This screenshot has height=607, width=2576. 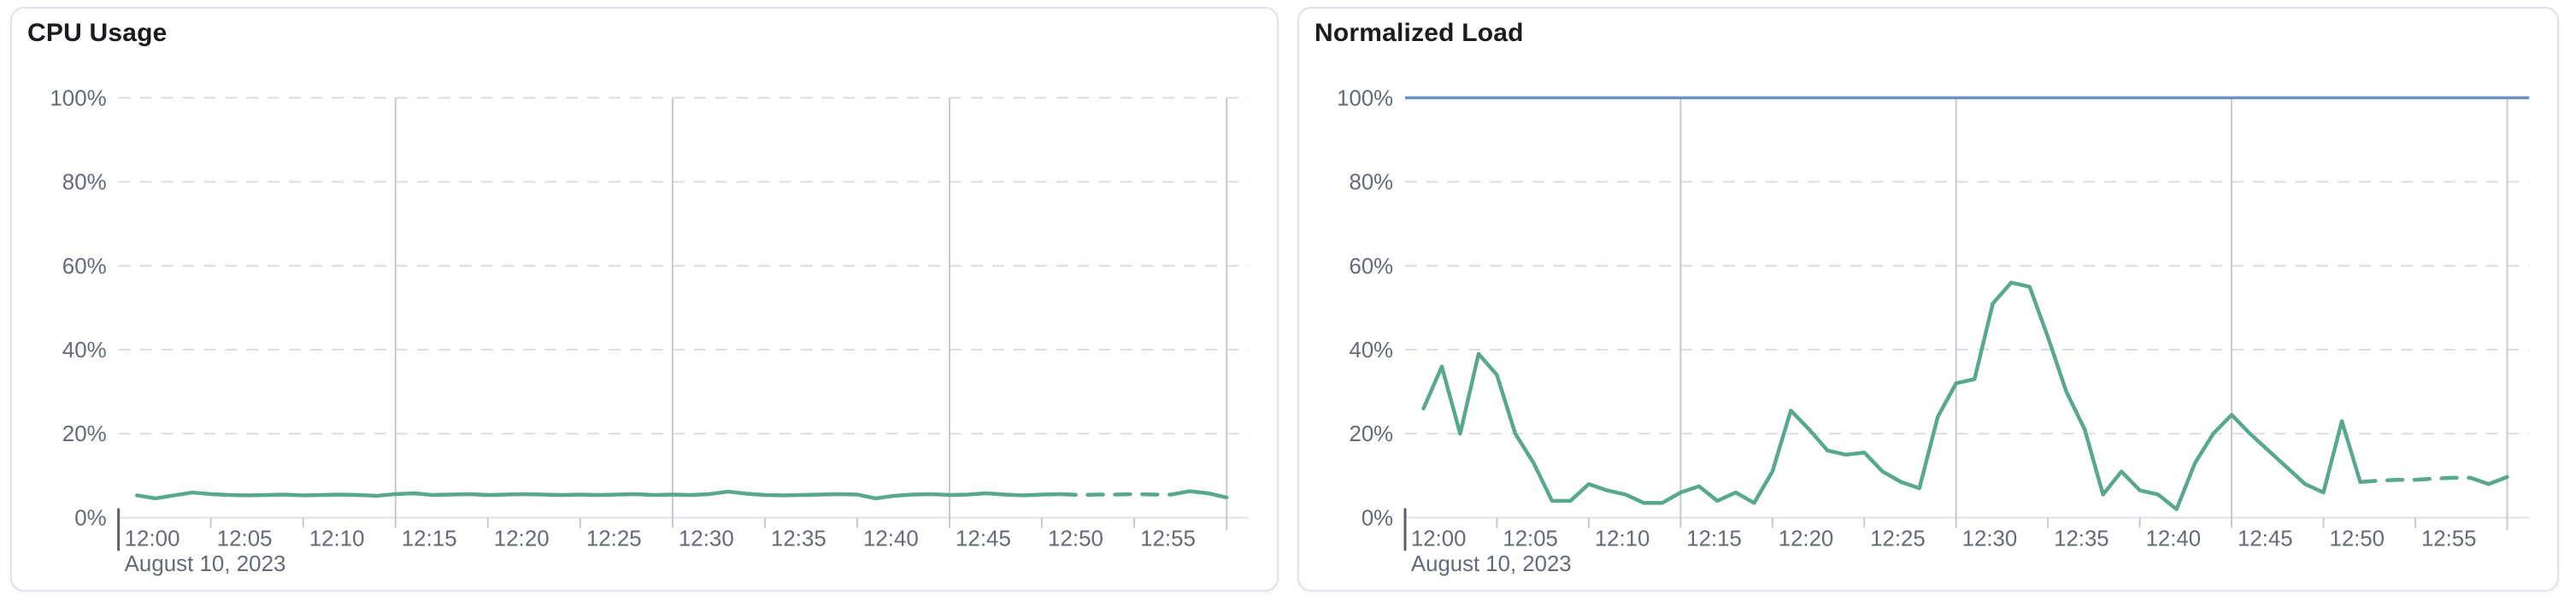 What do you see at coordinates (1419, 33) in the screenshot?
I see `chart-title-normalized-load: Normalized Load` at bounding box center [1419, 33].